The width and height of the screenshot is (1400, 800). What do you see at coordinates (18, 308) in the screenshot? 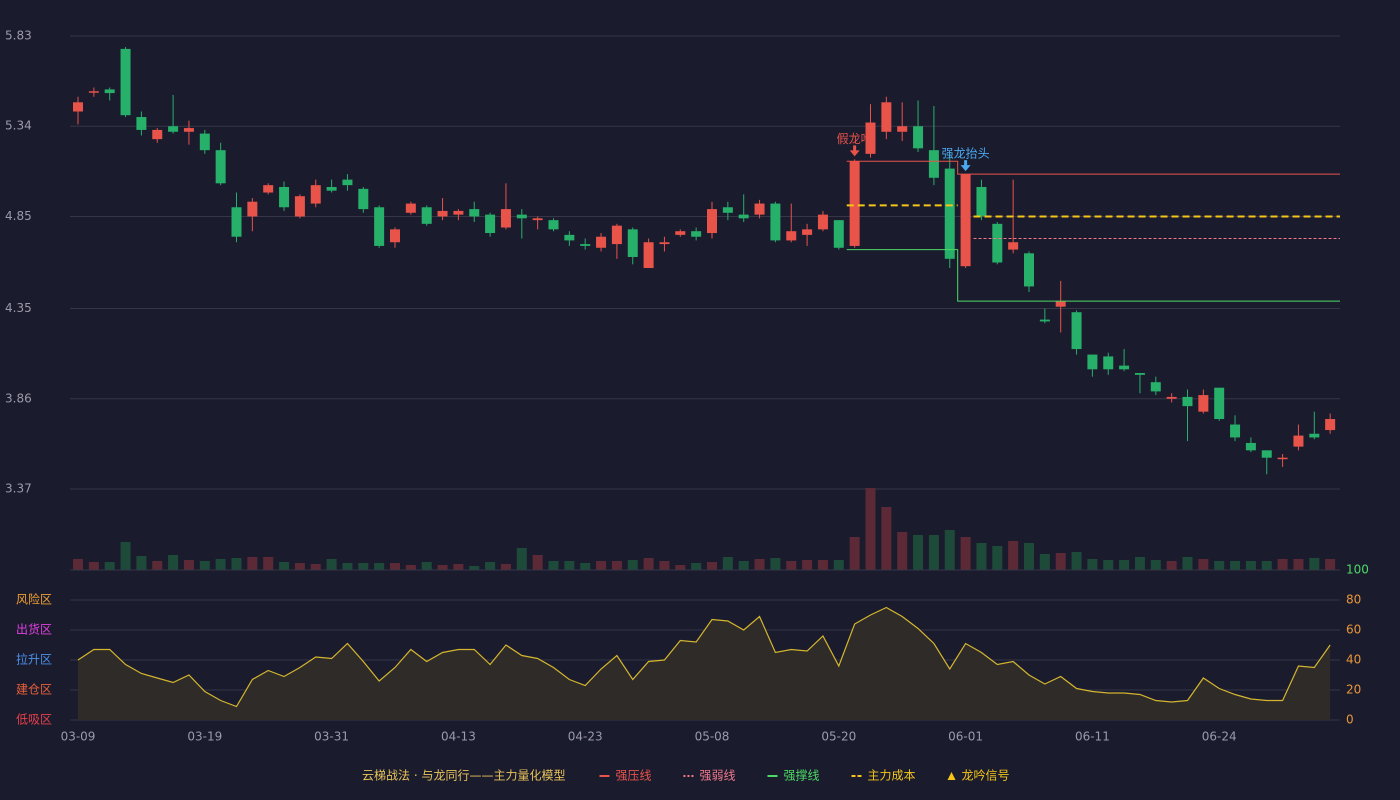
I see `y-tick-label: 4.35` at bounding box center [18, 308].